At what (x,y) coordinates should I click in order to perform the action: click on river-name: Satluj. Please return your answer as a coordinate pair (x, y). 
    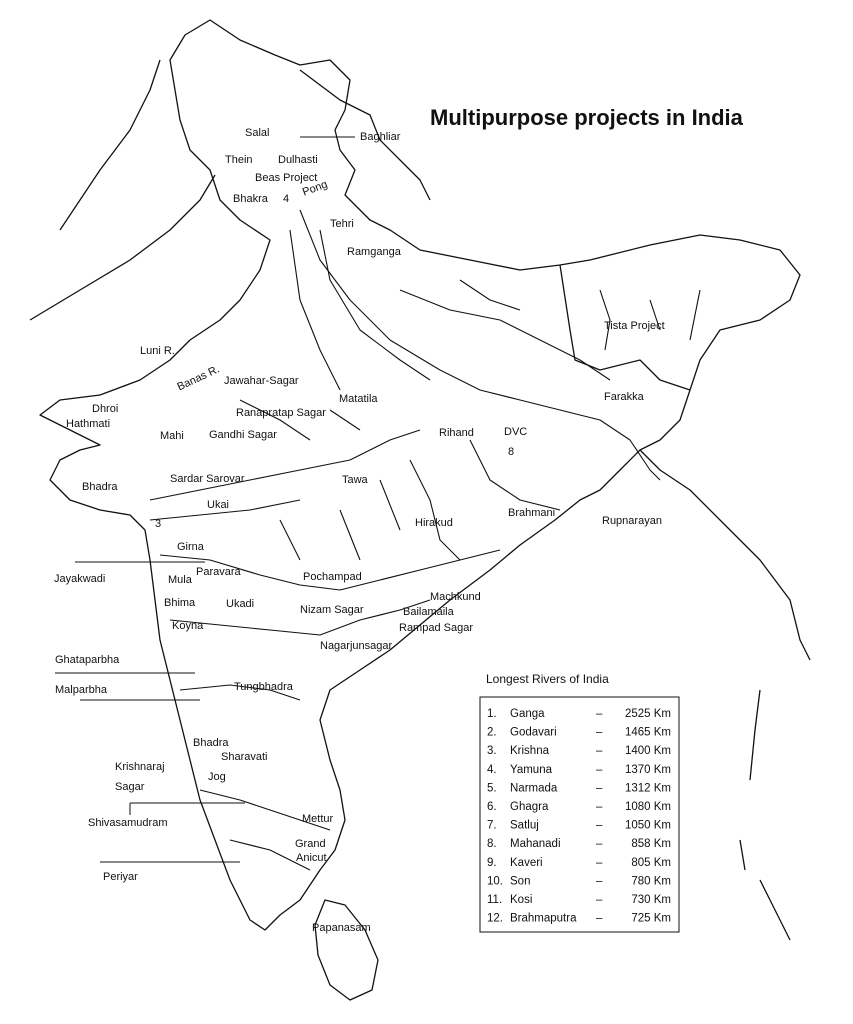
    Looking at the image, I should click on (524, 826).